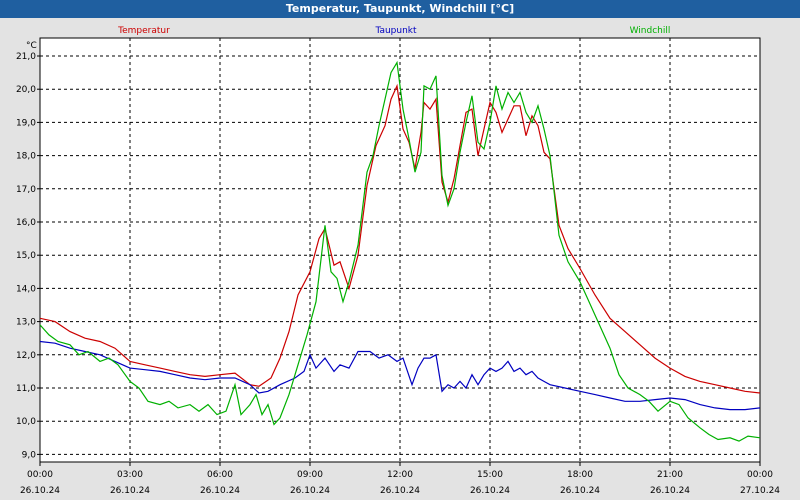  What do you see at coordinates (26, 157) in the screenshot?
I see `y-tick-label: 18,0` at bounding box center [26, 157].